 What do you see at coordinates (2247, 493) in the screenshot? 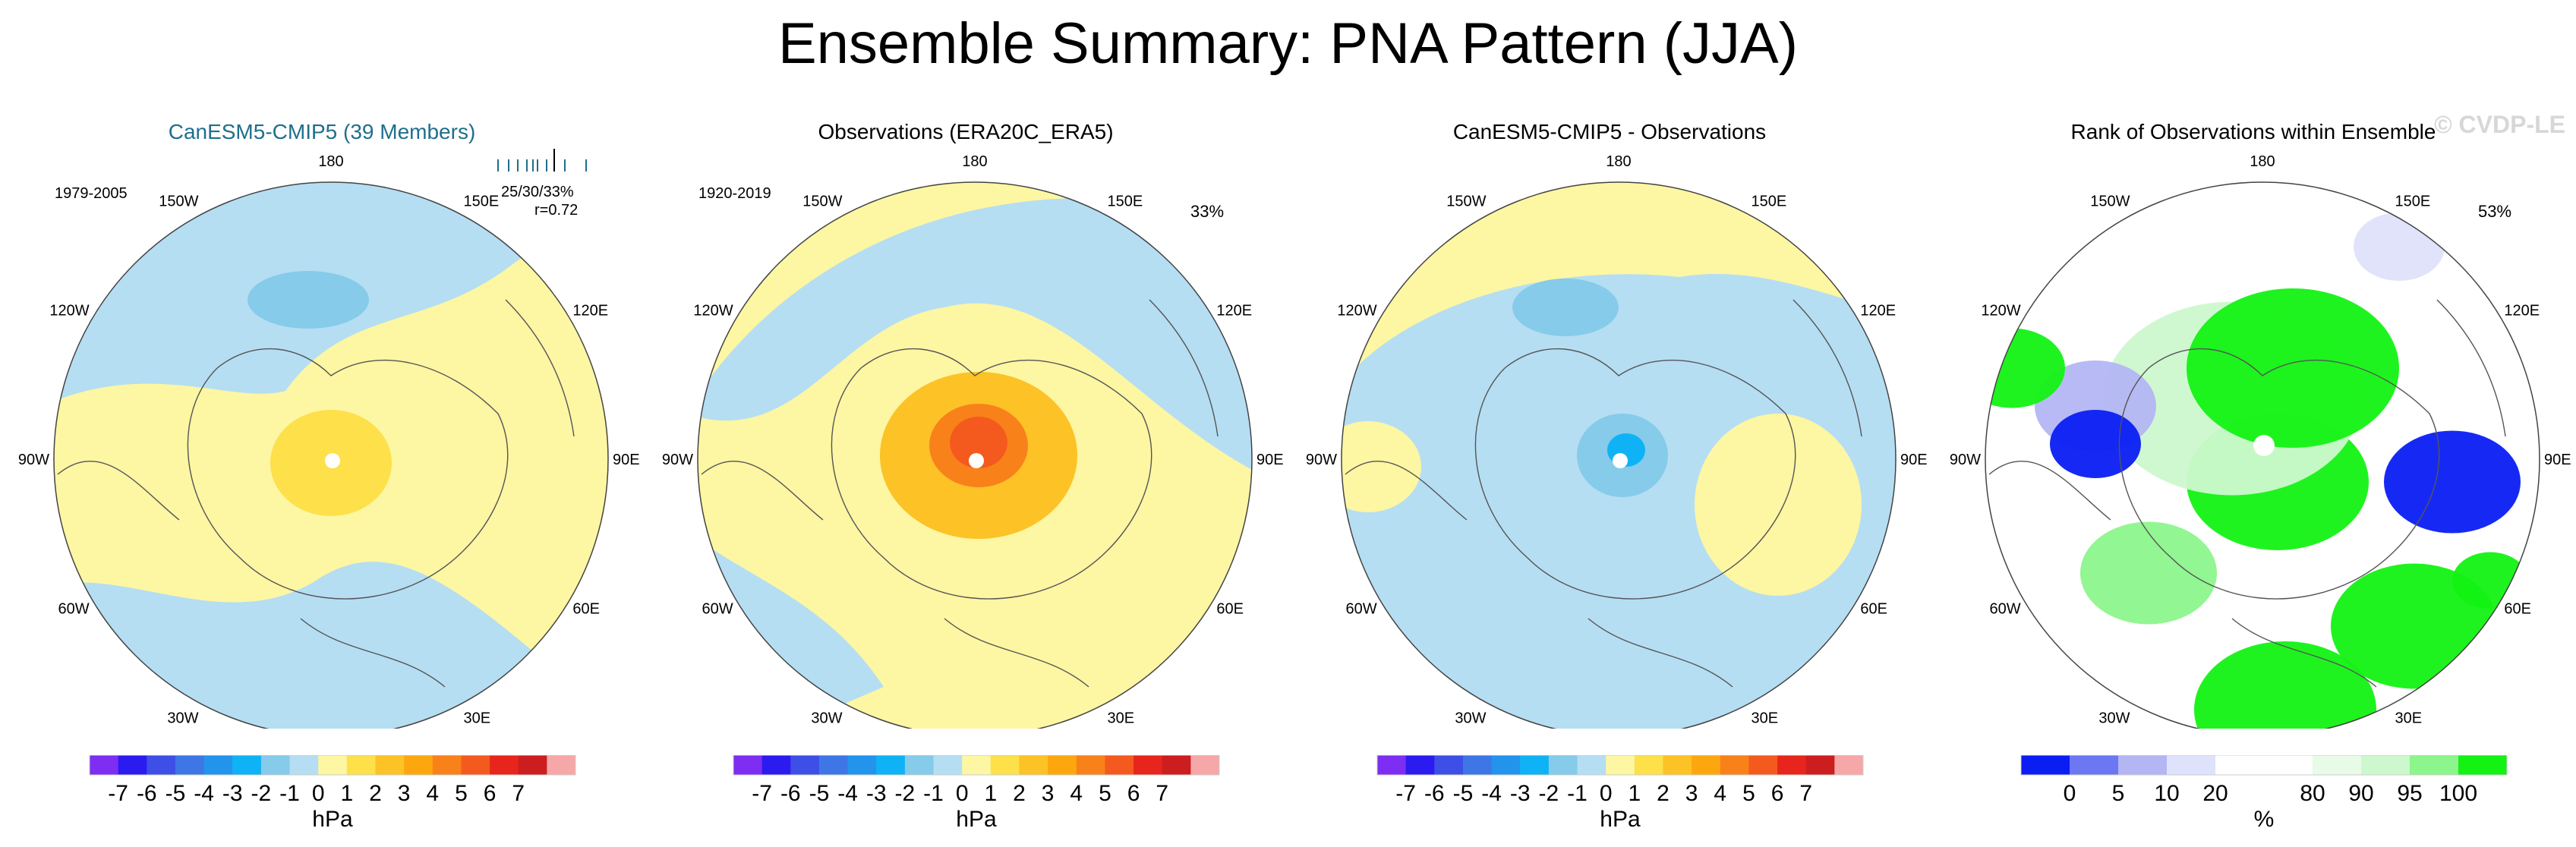
I see `coastline` at bounding box center [2247, 493].